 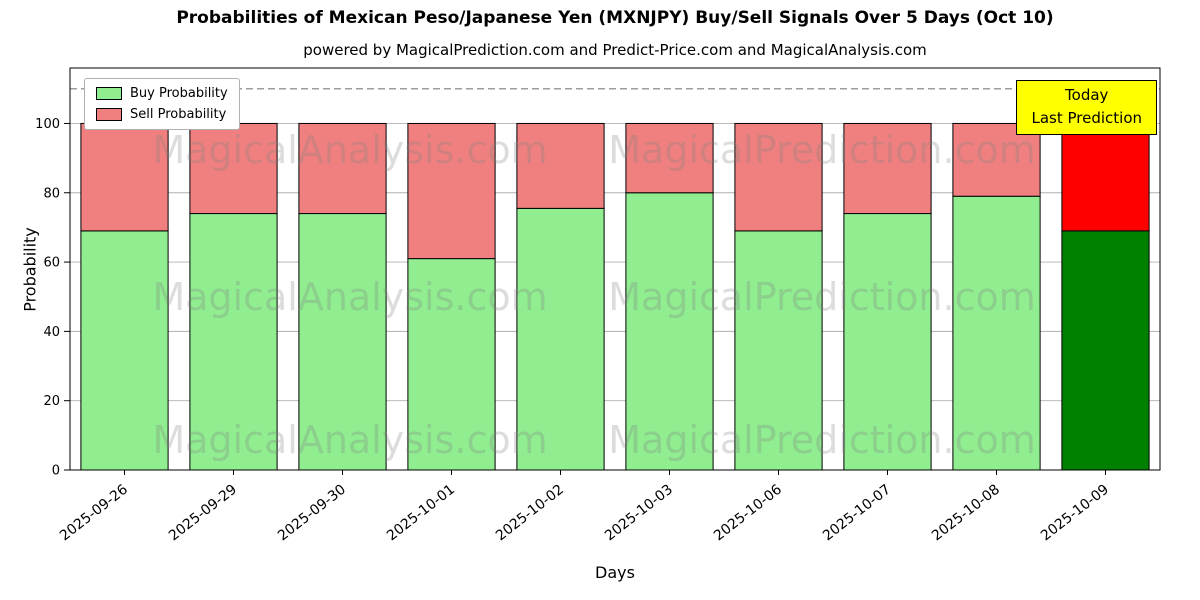 I want to click on y-tick-label: 40, so click(x=51, y=332).